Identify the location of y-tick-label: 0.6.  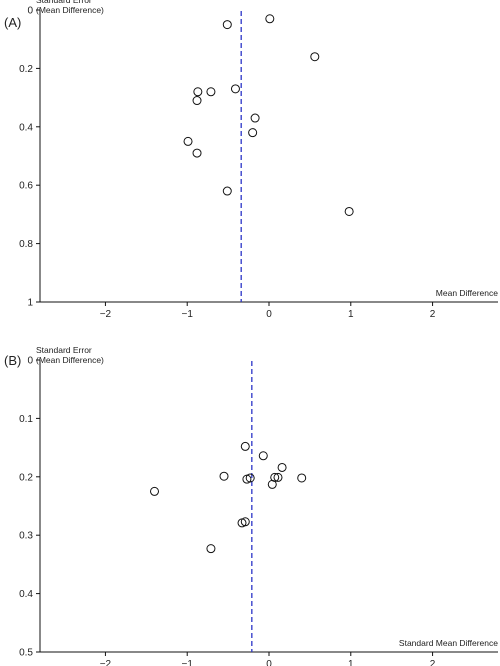
(26, 186).